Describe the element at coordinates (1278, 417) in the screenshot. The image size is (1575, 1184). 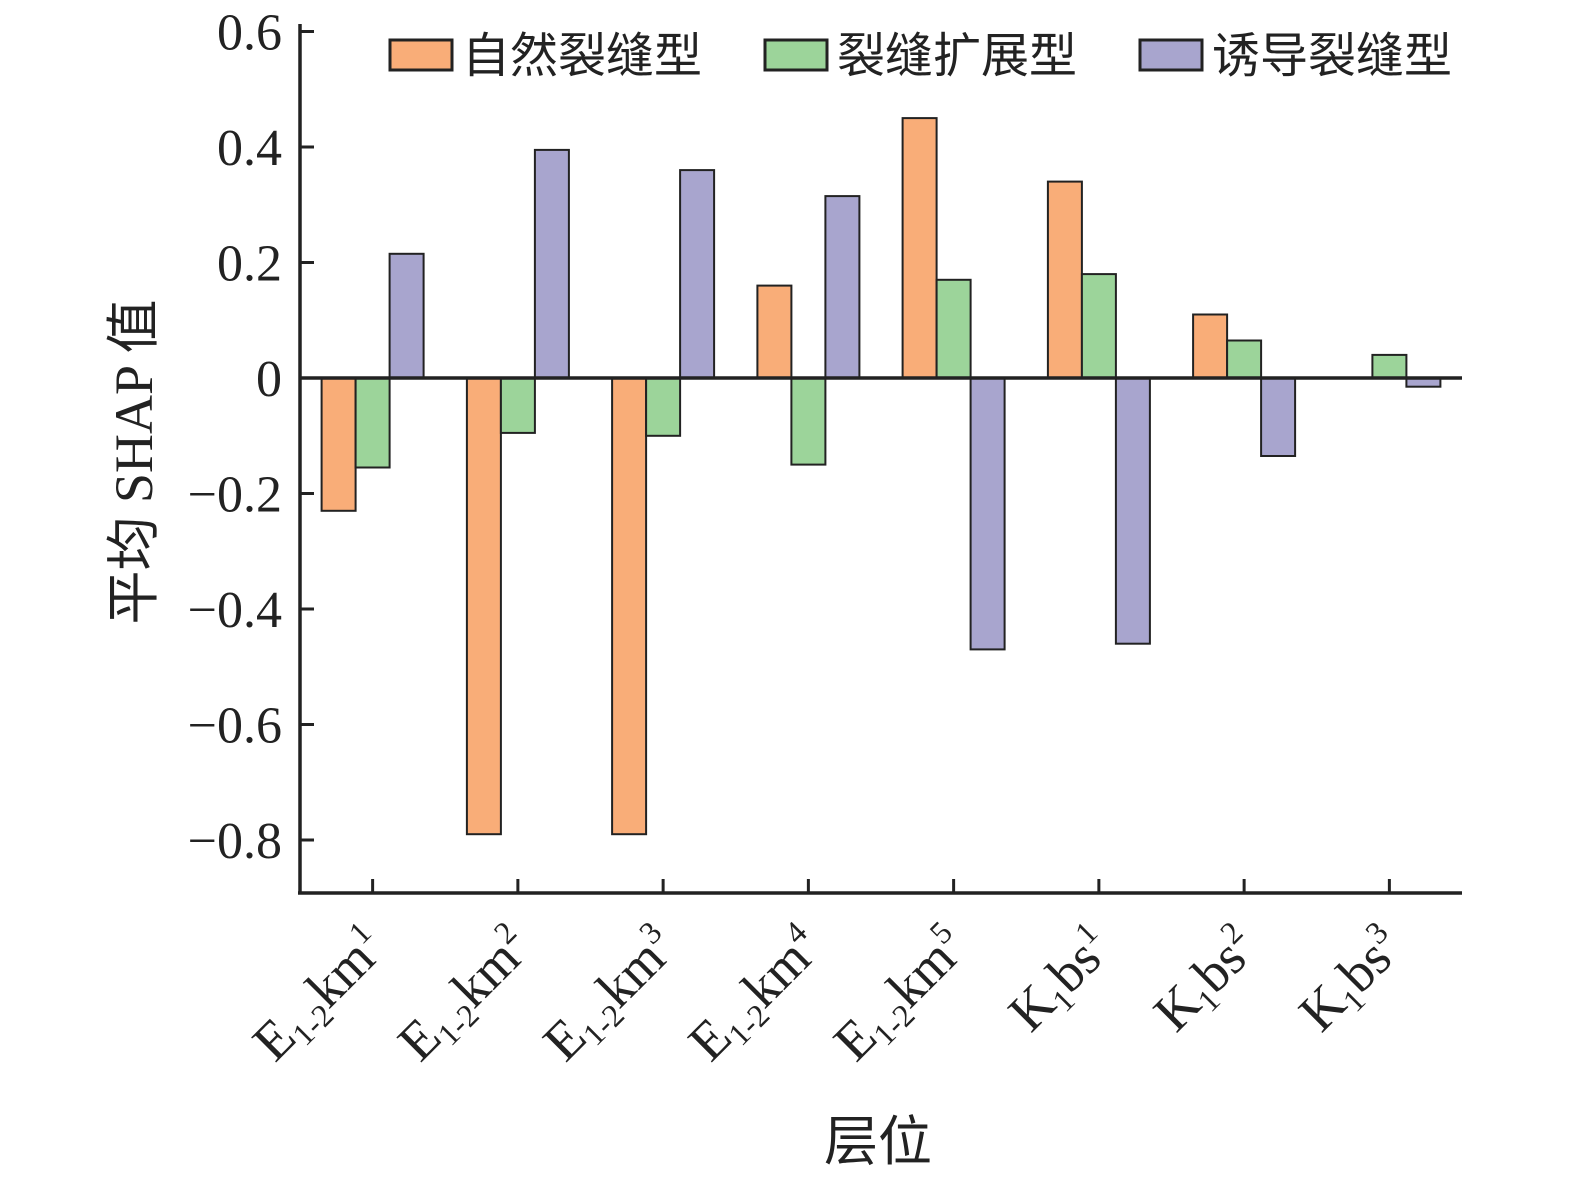
I see `bar-3-K1bs2` at that location.